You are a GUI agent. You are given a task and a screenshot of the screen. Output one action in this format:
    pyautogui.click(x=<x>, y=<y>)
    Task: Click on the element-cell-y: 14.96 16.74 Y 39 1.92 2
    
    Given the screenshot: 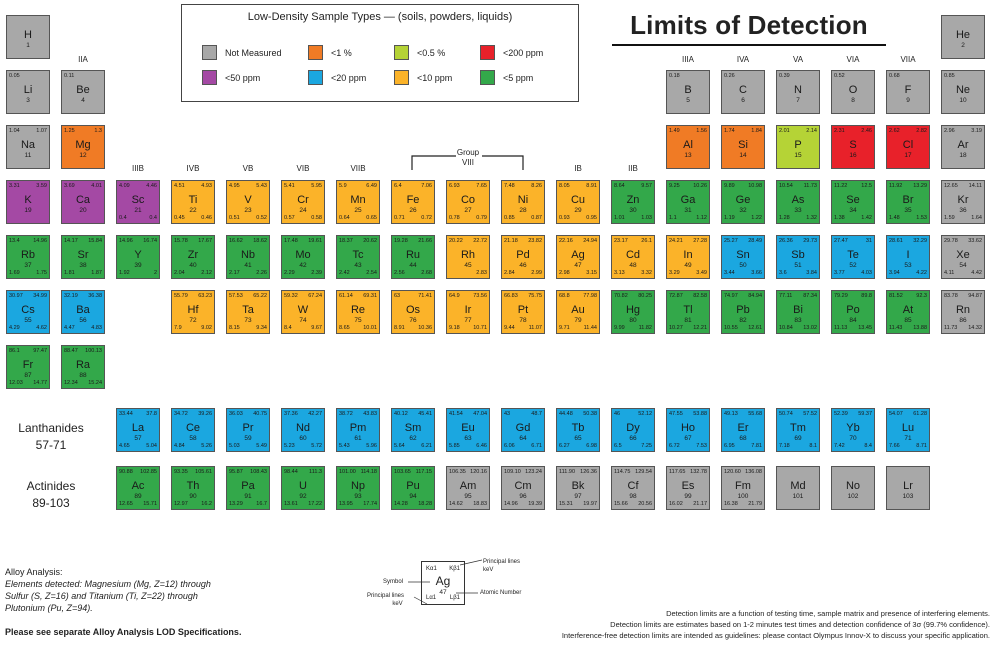 What is the action you would take?
    pyautogui.click(x=138, y=257)
    